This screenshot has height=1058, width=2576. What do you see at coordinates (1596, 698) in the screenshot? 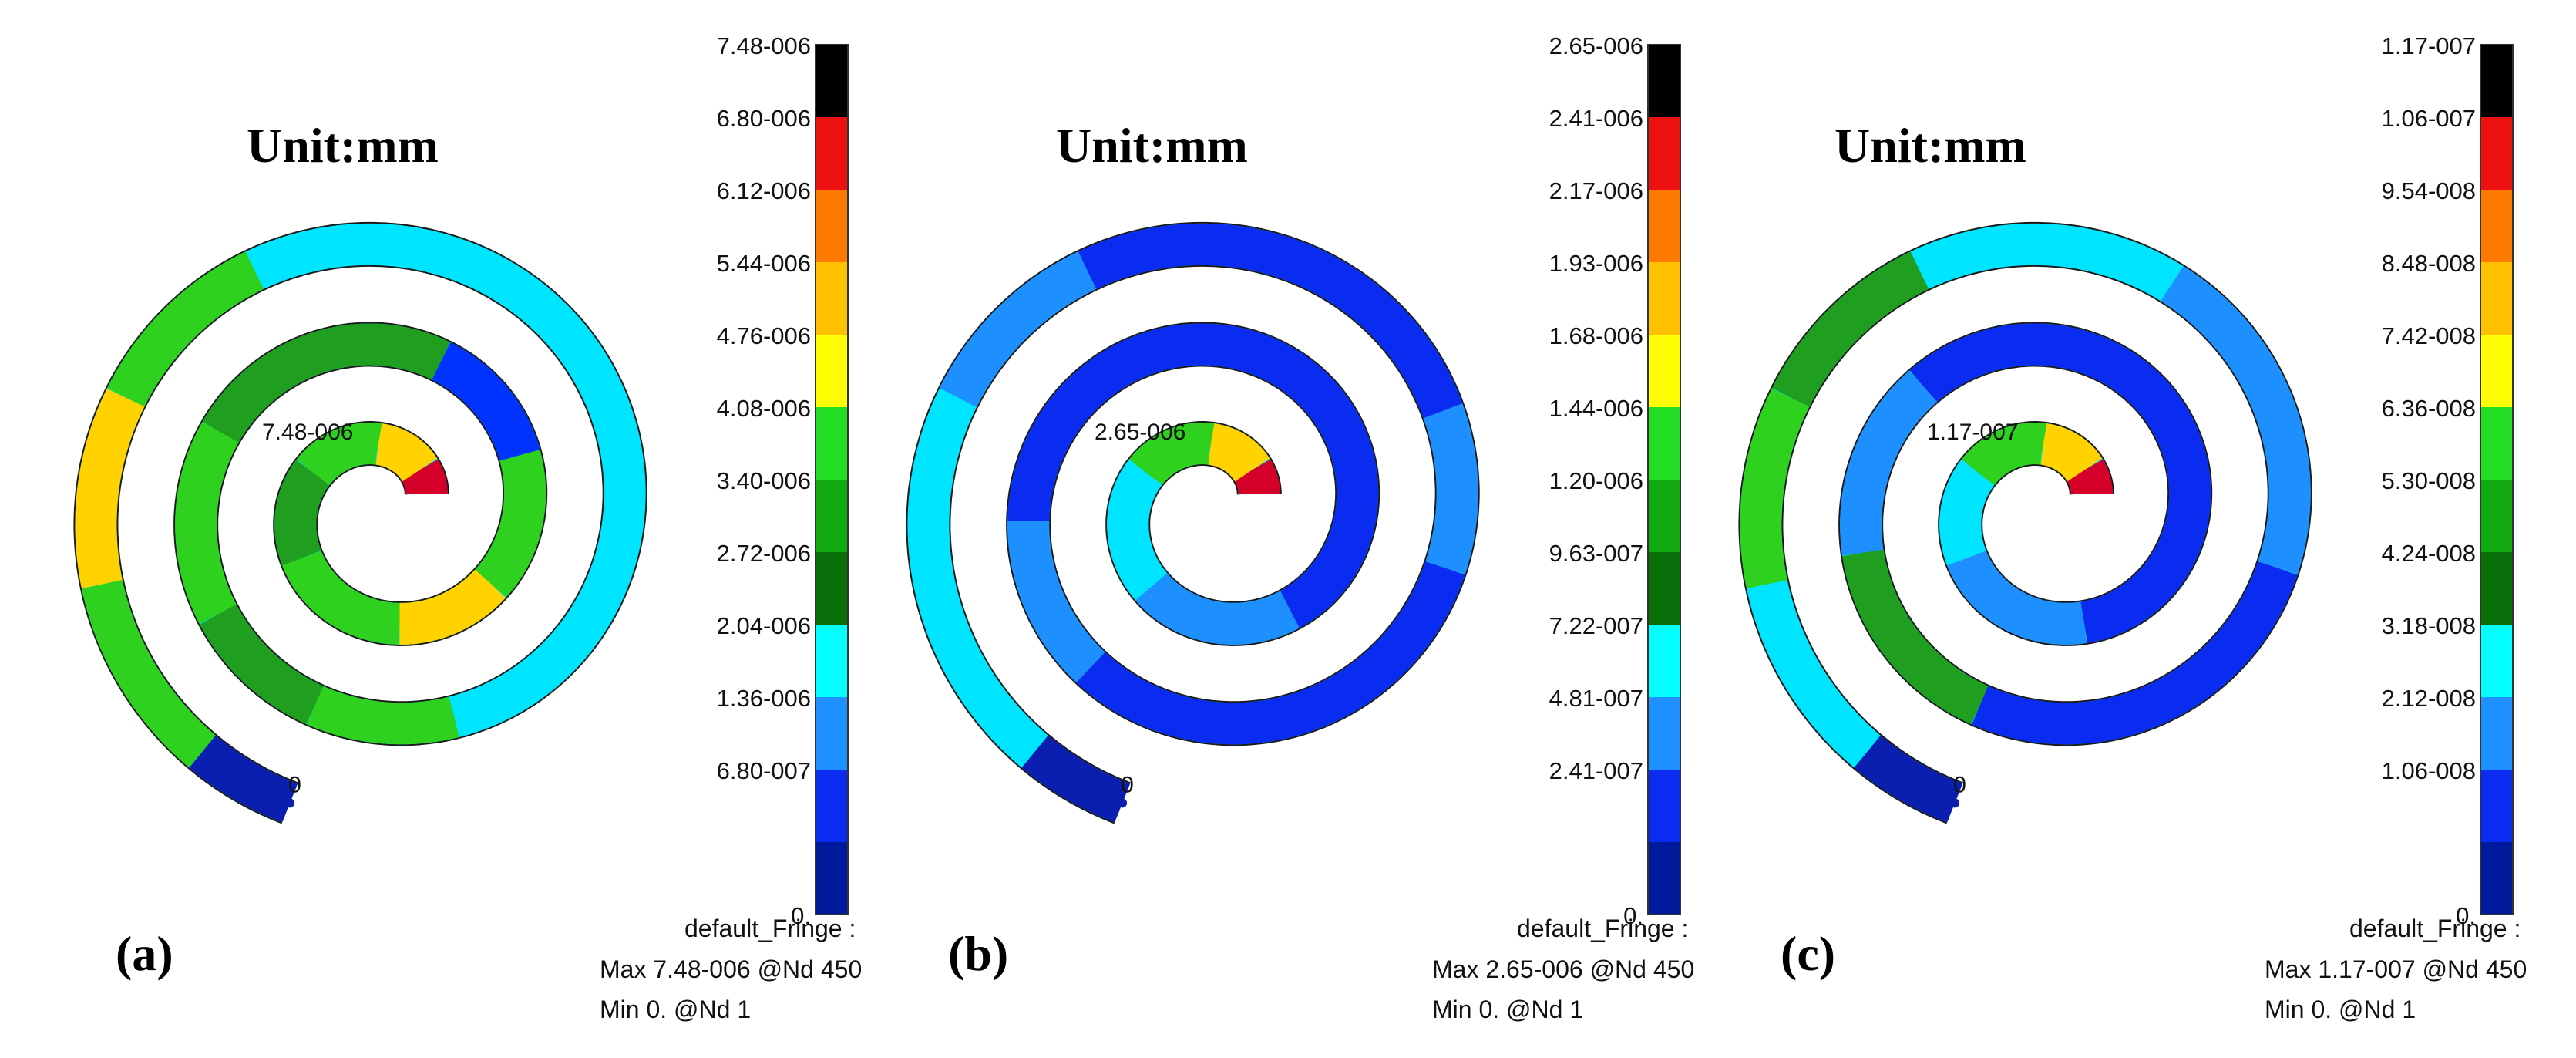
I see `scale-tick-label: 4.81-007` at bounding box center [1596, 698].